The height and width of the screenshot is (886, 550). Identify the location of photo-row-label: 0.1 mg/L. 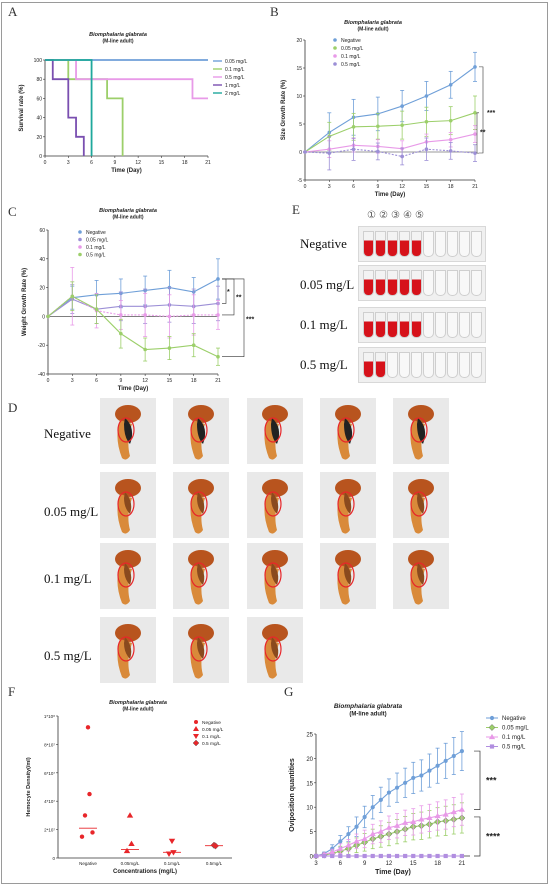
(68, 578).